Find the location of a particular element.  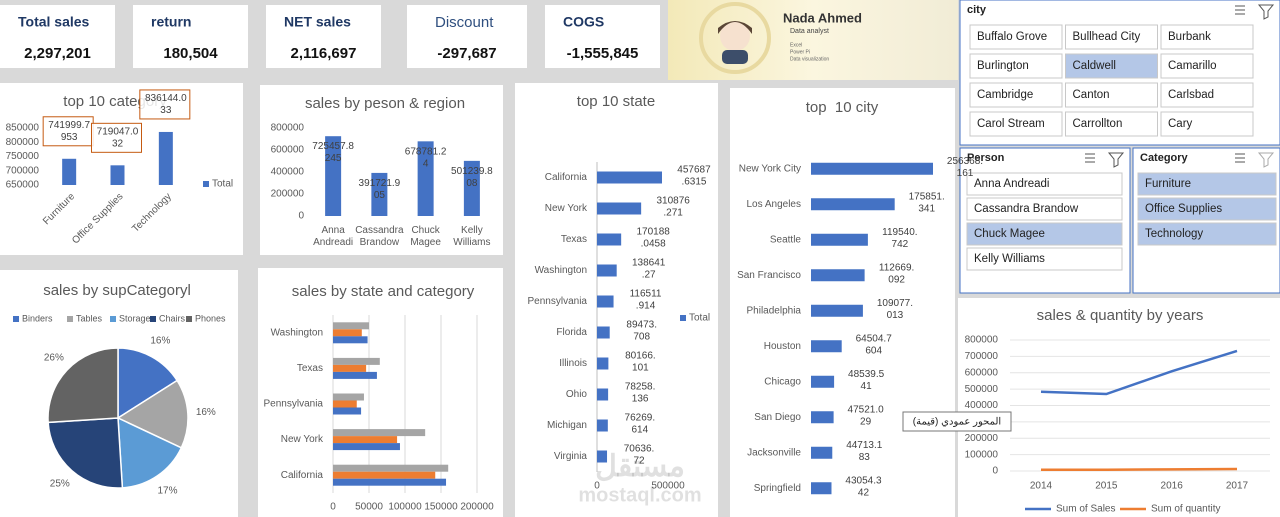

kpi-label: Discount is located at coordinates (464, 22).